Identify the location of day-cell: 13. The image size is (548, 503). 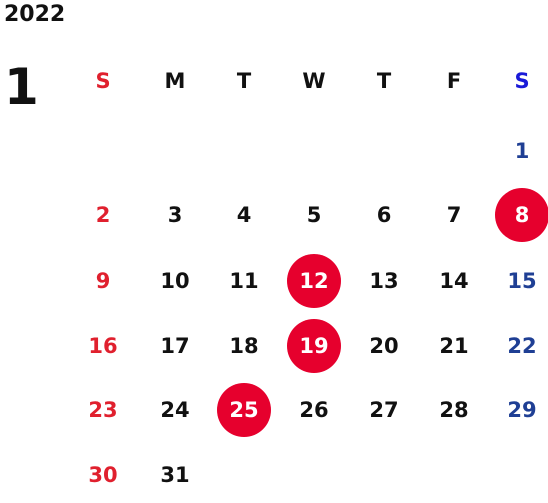
(384, 281).